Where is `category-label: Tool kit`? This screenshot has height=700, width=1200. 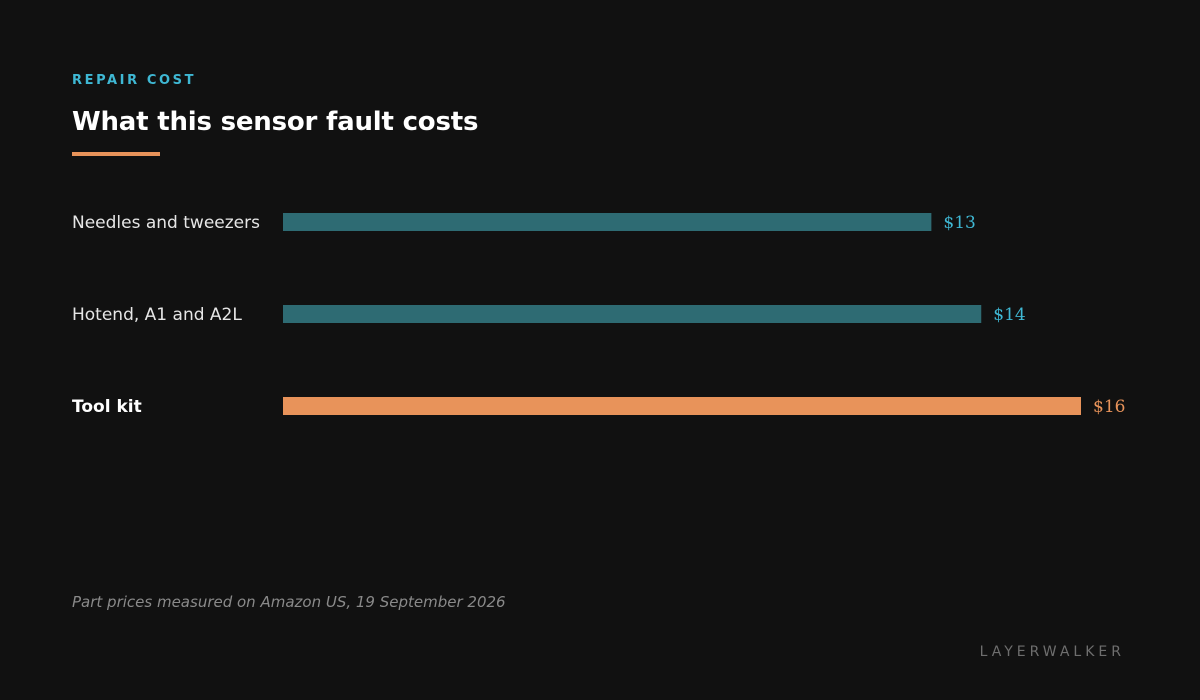 category-label: Tool kit is located at coordinates (107, 407).